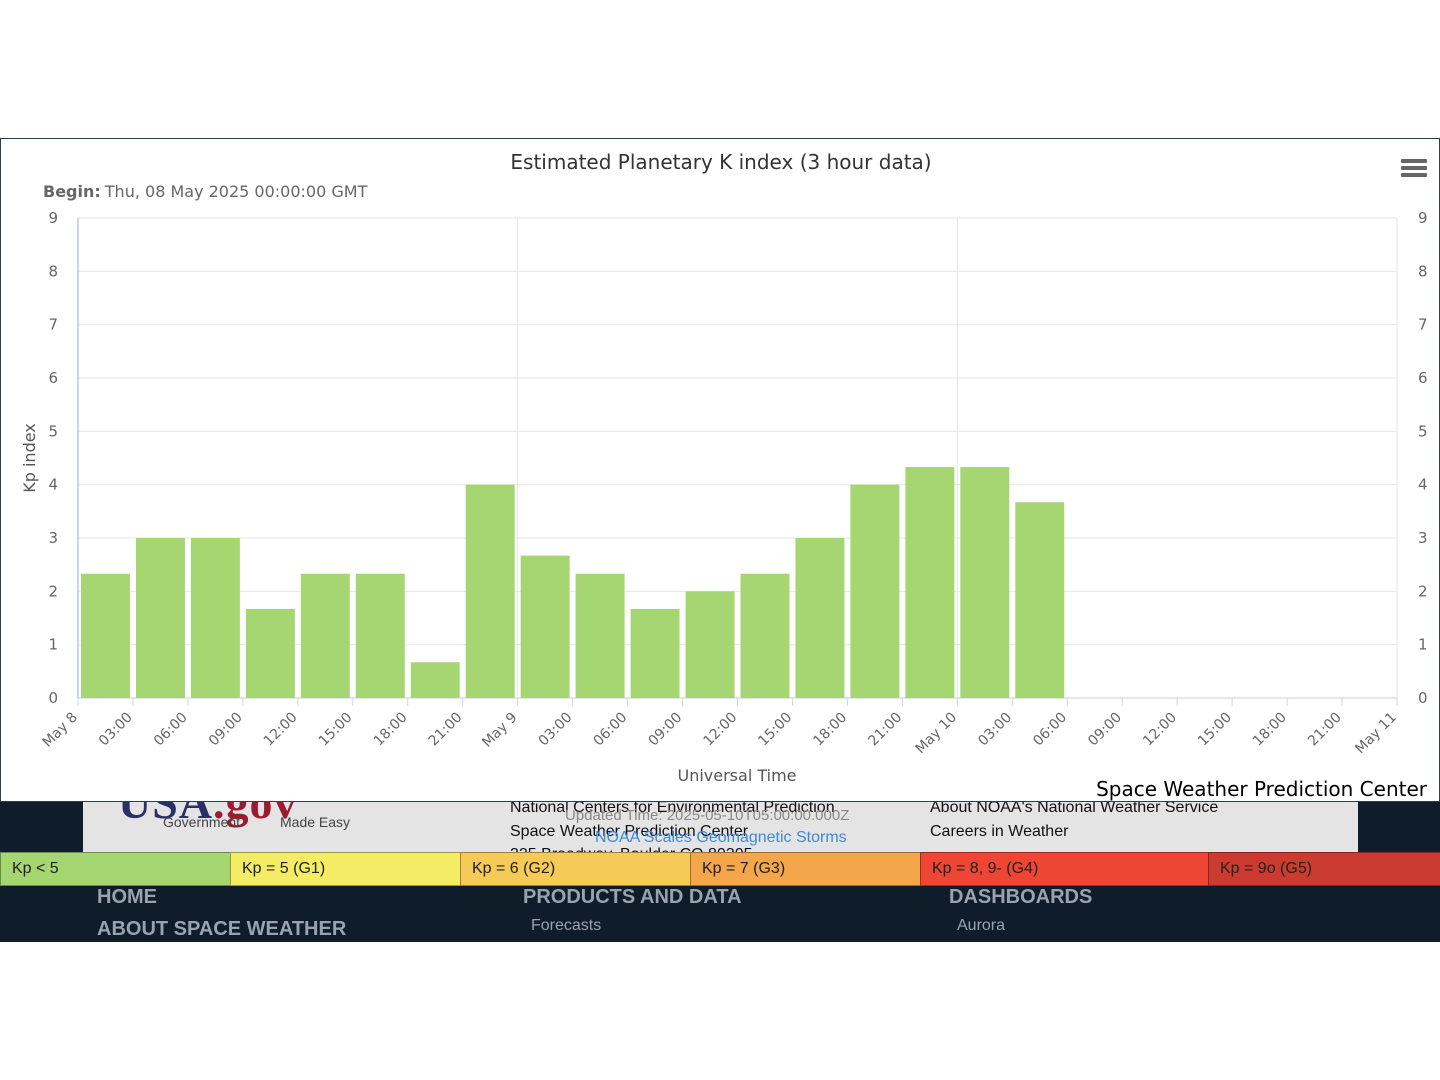 The image size is (1440, 1080). Describe the element at coordinates (1064, 869) in the screenshot. I see `legend-item: Kp = 8, 9- (G4)` at that location.